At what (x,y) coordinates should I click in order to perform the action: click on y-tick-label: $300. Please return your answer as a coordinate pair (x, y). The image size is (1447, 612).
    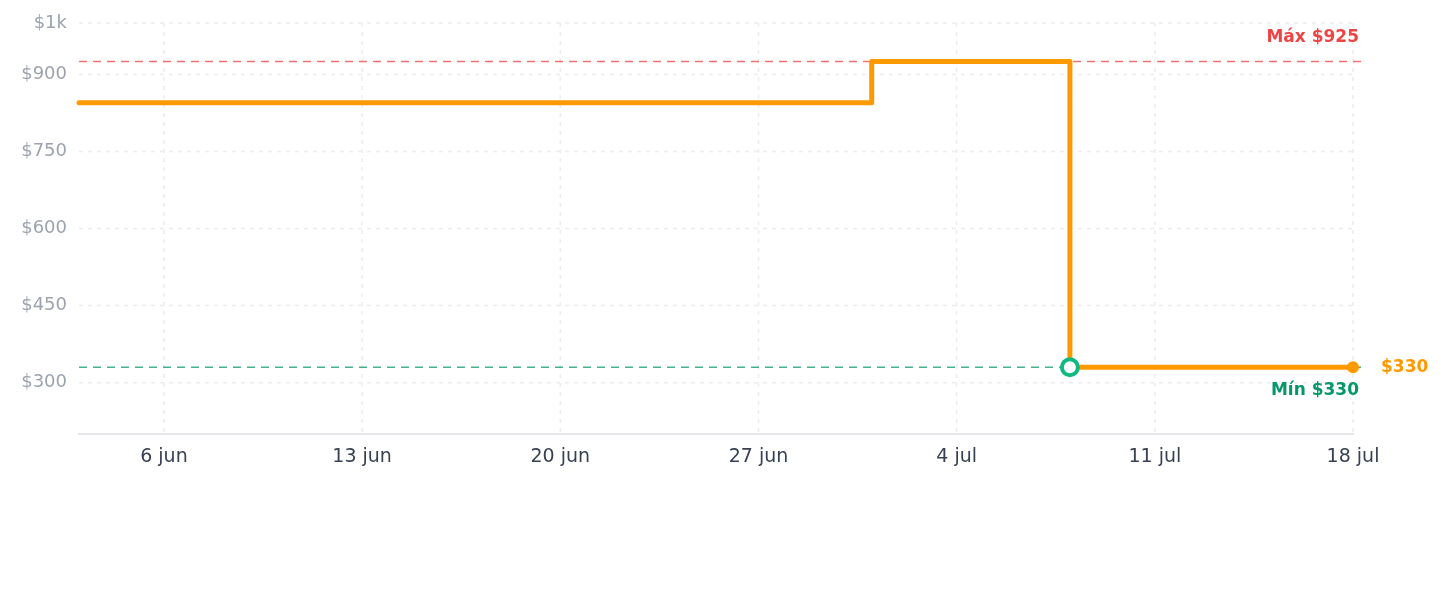
    Looking at the image, I should click on (44, 381).